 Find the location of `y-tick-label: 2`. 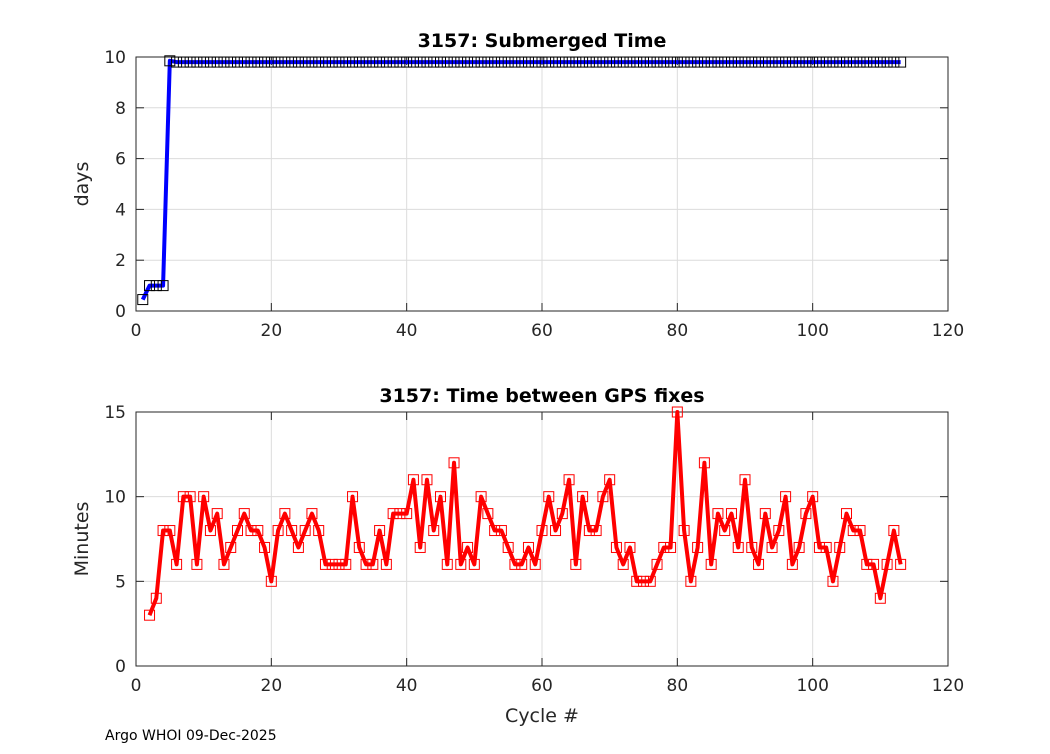

y-tick-label: 2 is located at coordinates (120, 261).